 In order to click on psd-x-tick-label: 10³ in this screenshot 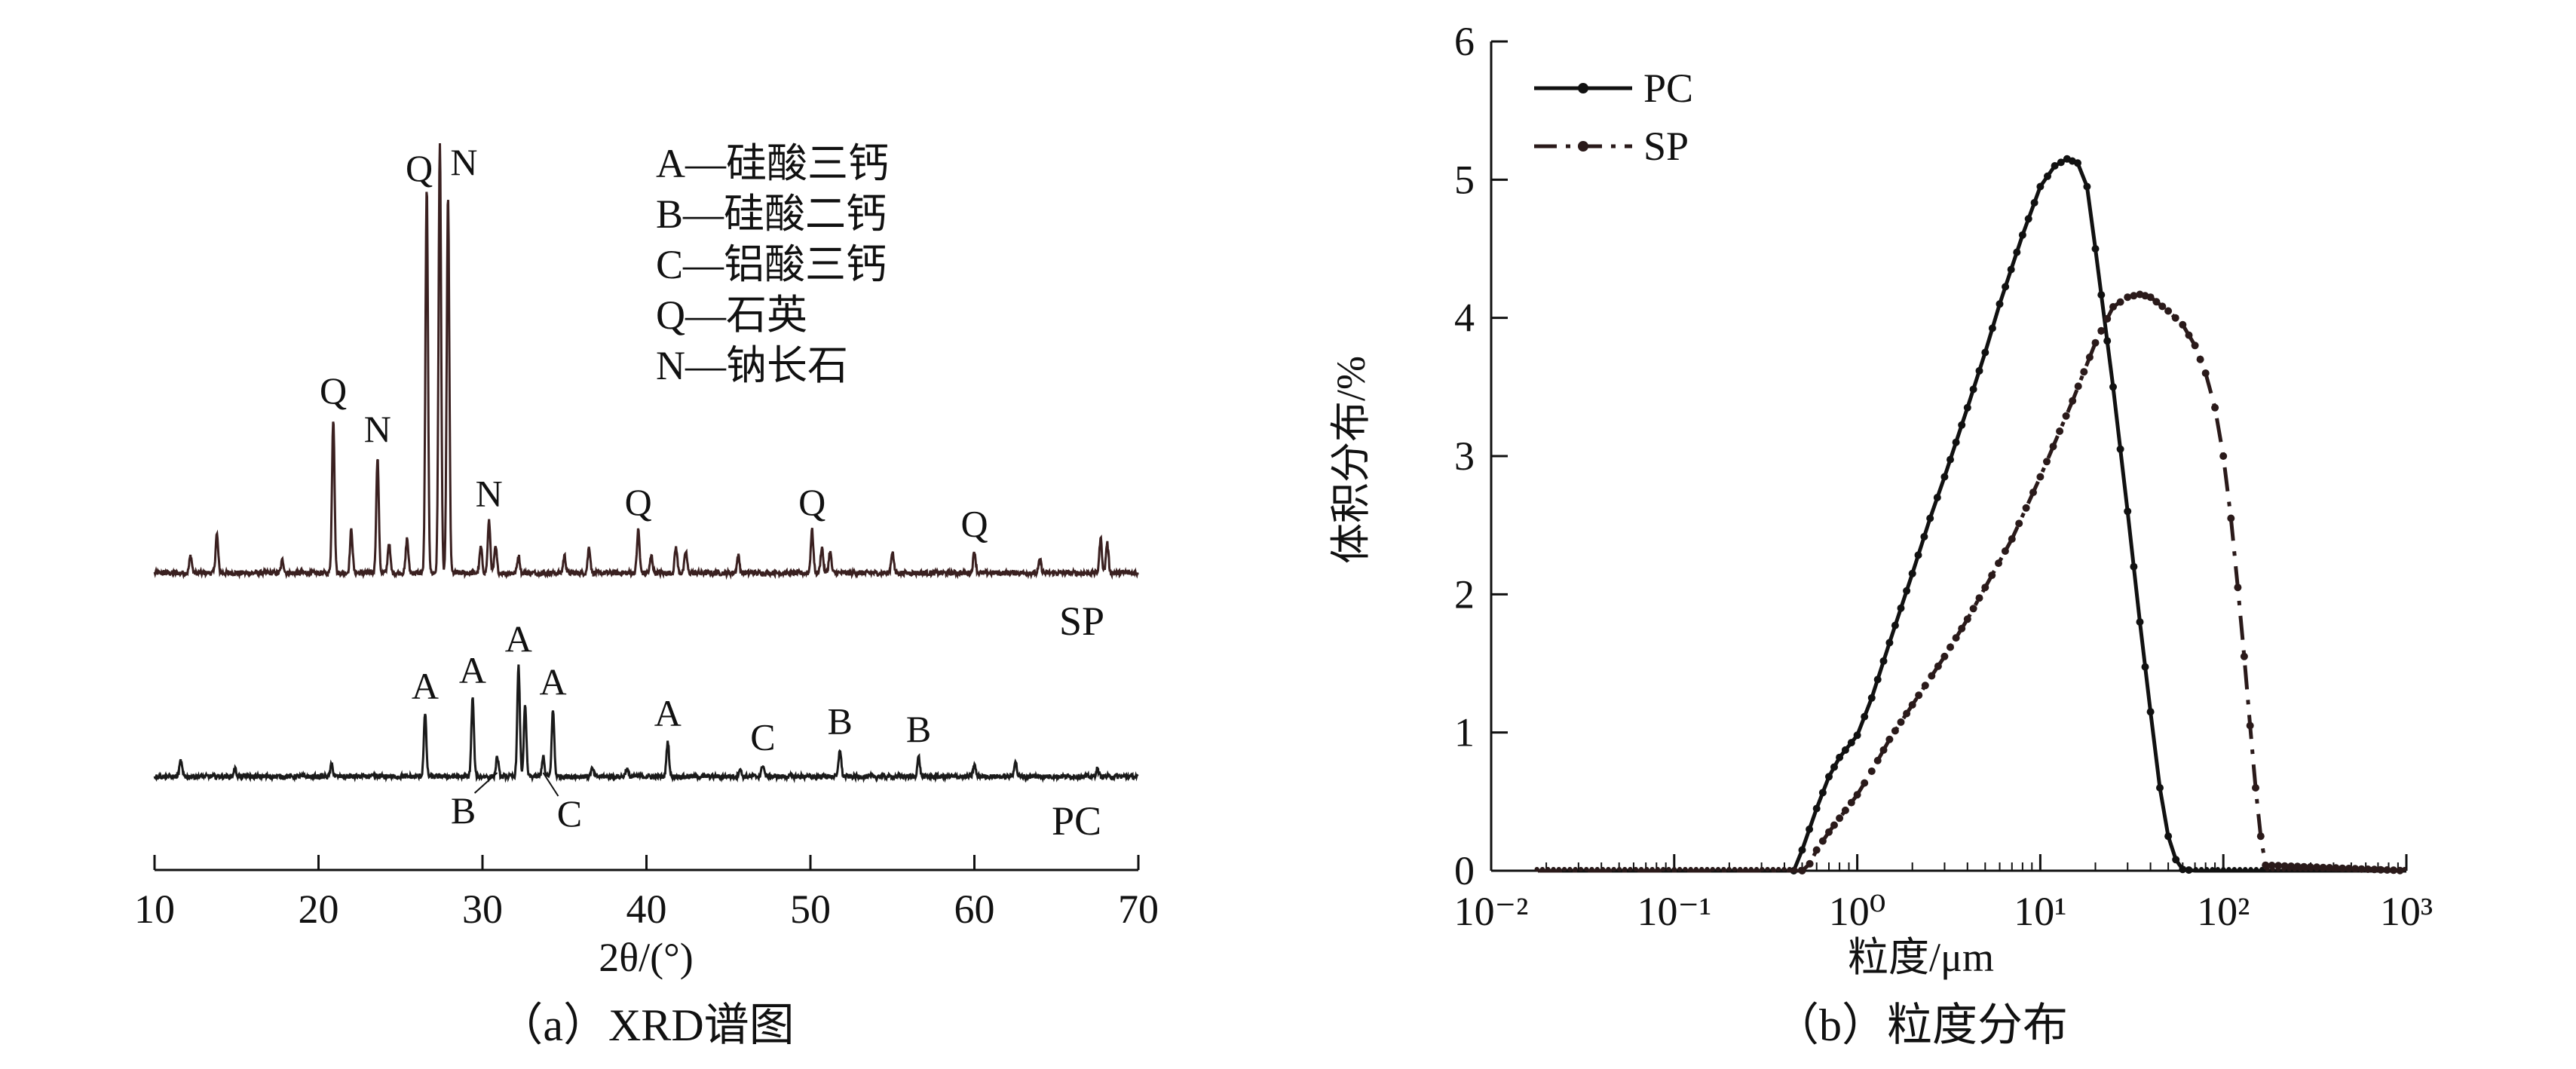, I will do `click(2406, 912)`.